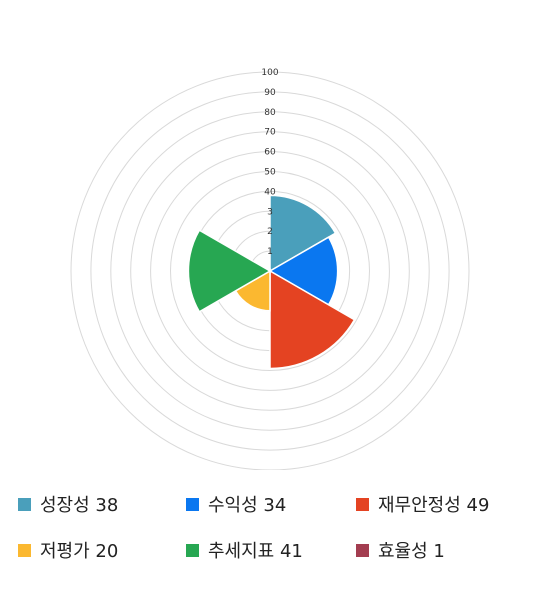 This screenshot has width=540, height=590. I want to click on r-tick-label: 70, so click(270, 133).